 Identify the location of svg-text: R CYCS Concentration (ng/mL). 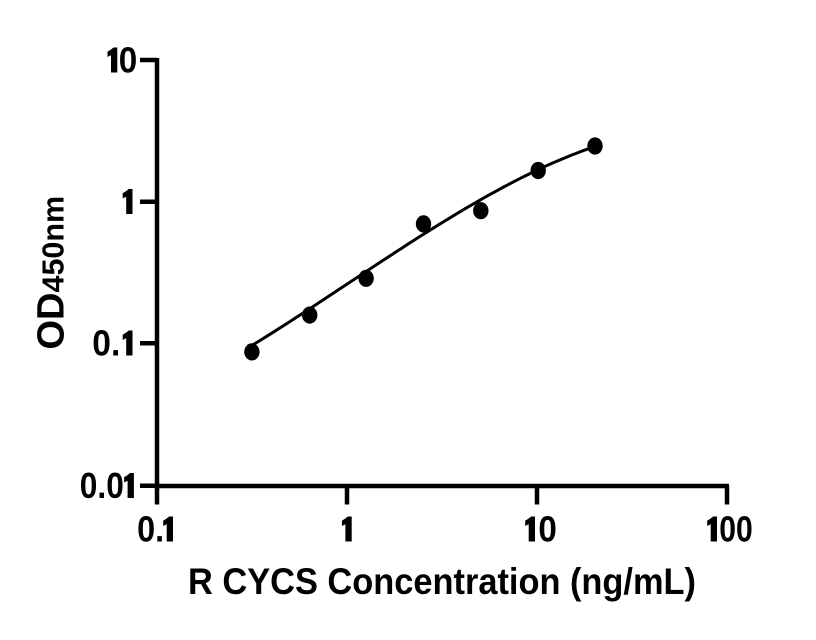
(442, 581).